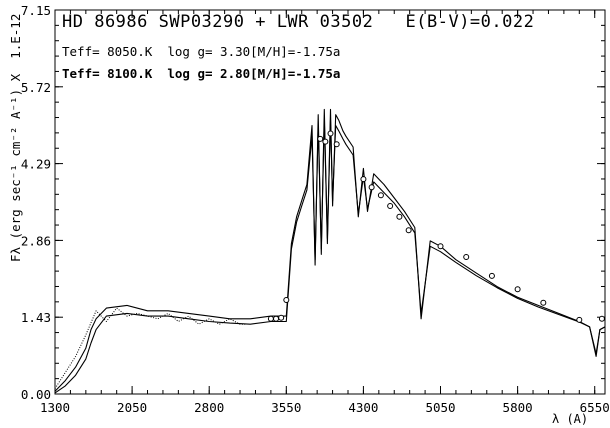 Image resolution: width=610 pixels, height=428 pixels. What do you see at coordinates (36, 10) in the screenshot?
I see `y-tick-label: 7.15` at bounding box center [36, 10].